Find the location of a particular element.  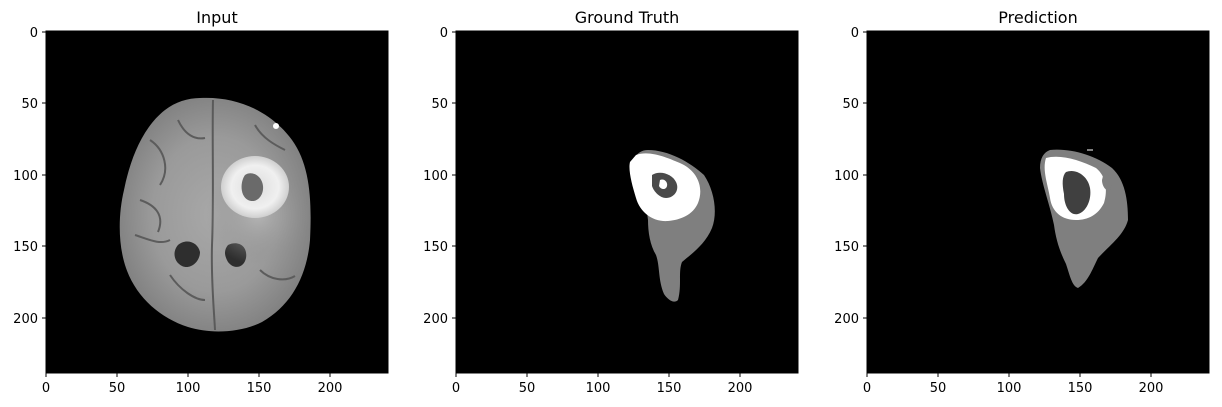

y-axis-prediction: 0 50 100 150 200 is located at coordinates (850, 176).